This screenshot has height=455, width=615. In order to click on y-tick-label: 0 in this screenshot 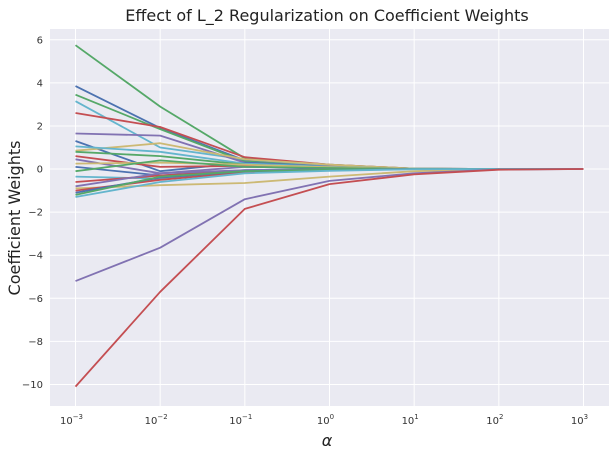, I will do `click(40, 170)`.